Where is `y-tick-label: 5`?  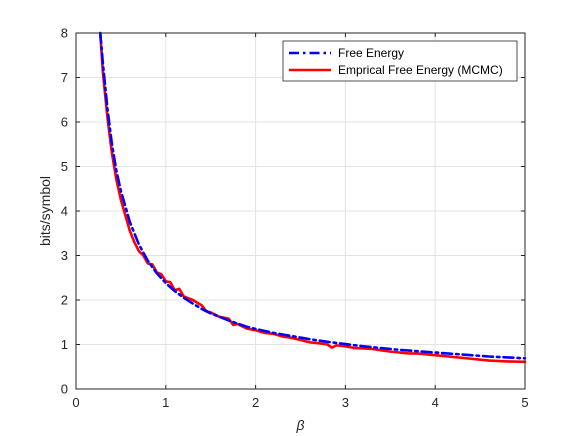 y-tick-label: 5 is located at coordinates (64, 166).